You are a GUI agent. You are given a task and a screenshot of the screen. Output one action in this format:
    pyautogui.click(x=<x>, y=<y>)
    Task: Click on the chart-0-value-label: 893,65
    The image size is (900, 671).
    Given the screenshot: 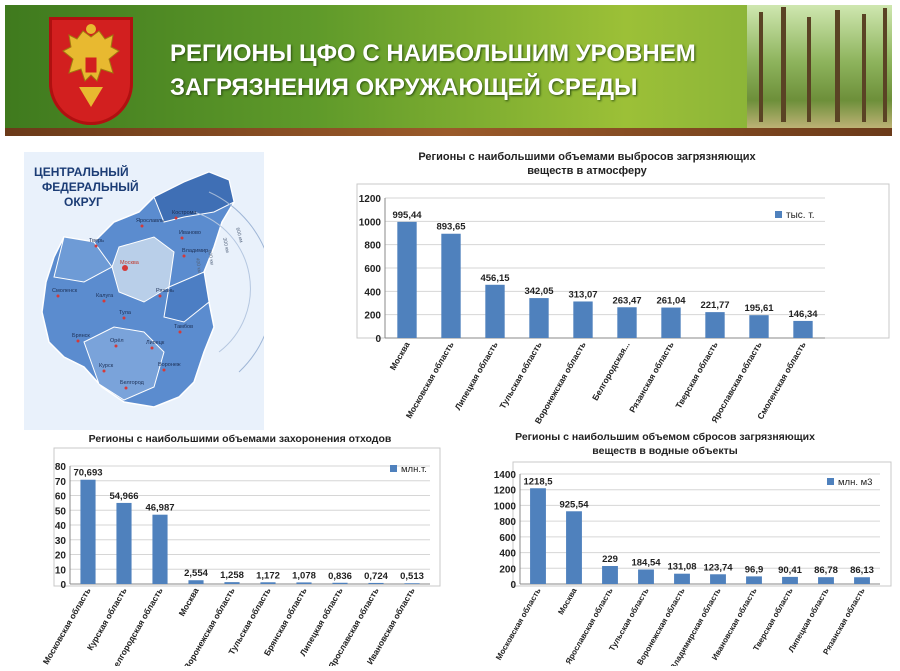 What is the action you would take?
    pyautogui.click(x=451, y=227)
    